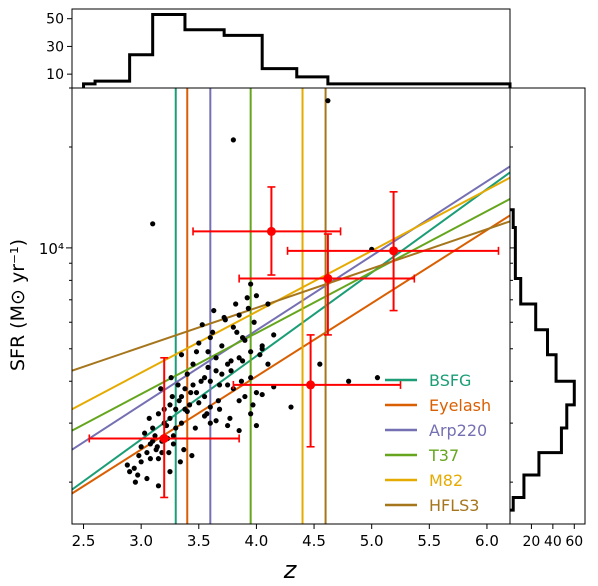 The image size is (598, 586). I want to click on x-tick-label: 6.0, so click(487, 541).